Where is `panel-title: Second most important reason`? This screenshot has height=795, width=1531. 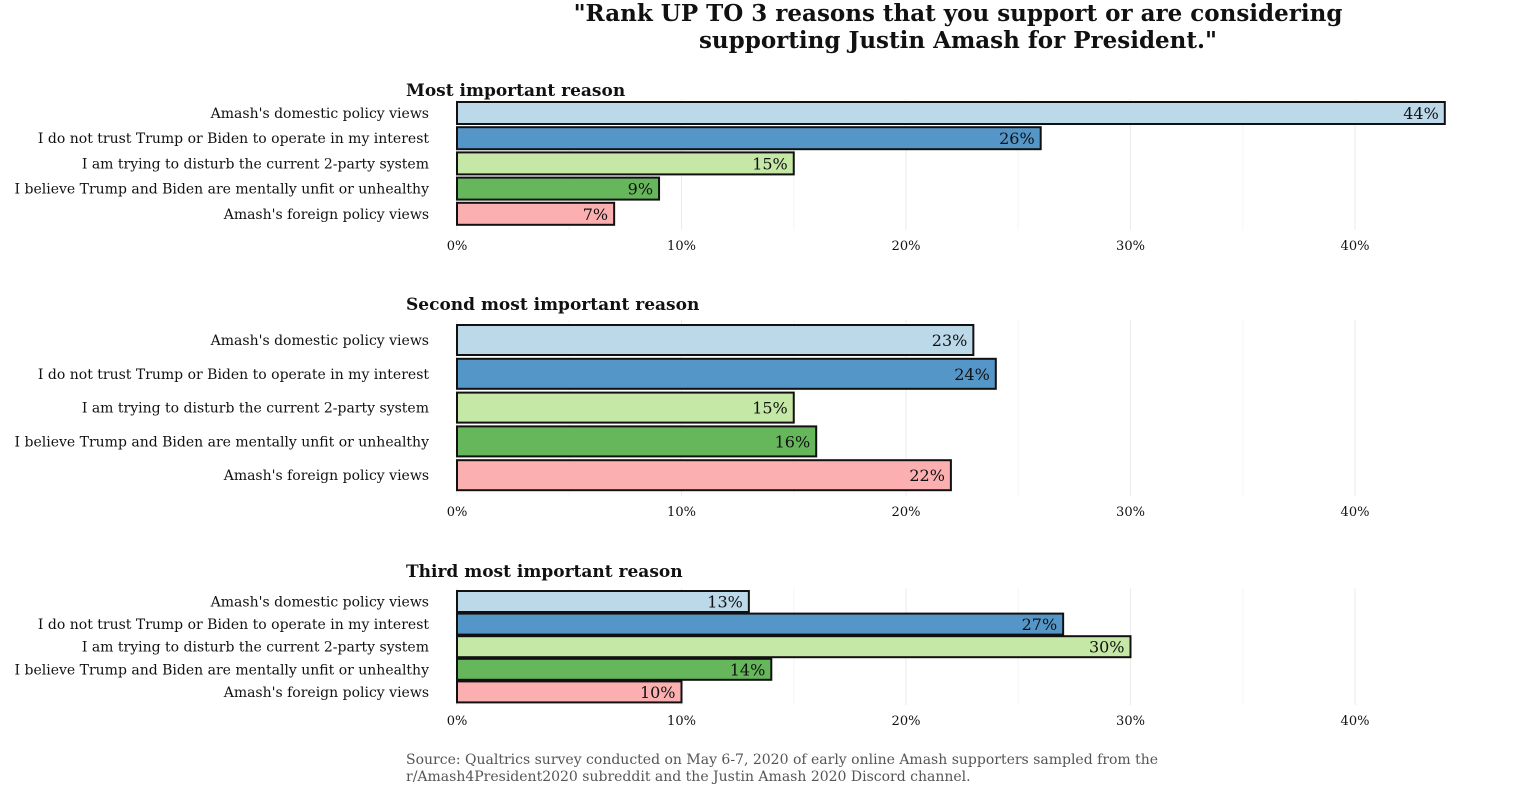
panel-title: Second most important reason is located at coordinates (552, 305).